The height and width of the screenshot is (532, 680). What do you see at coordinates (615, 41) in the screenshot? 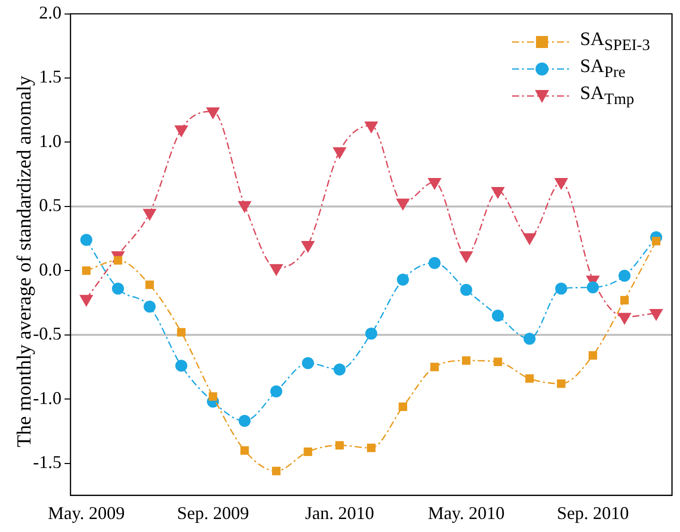
I see `legend-label: SA$_{SPEI-3}$` at bounding box center [615, 41].